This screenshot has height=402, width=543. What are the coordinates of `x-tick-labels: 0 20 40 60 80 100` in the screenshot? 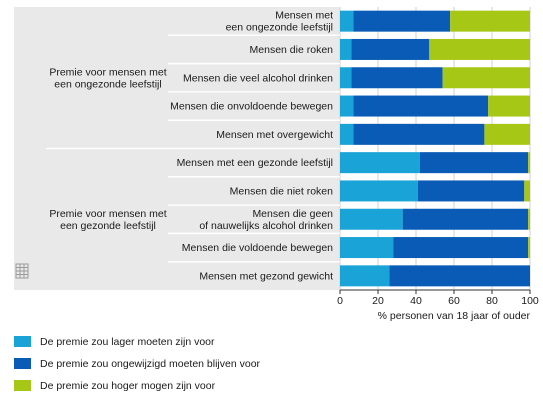 It's located at (438, 298).